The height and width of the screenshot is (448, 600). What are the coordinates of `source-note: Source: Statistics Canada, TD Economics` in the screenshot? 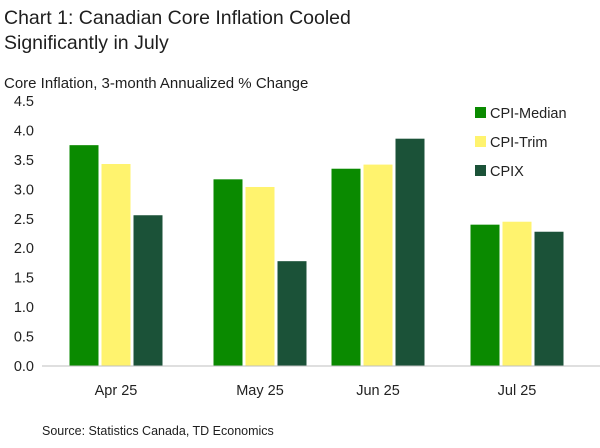 It's located at (158, 431).